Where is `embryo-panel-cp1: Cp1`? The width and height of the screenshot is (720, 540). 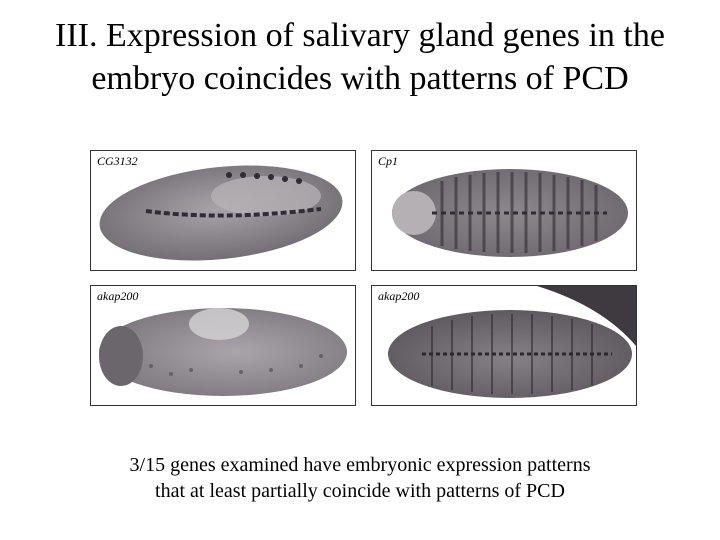
embryo-panel-cp1: Cp1 is located at coordinates (504, 210).